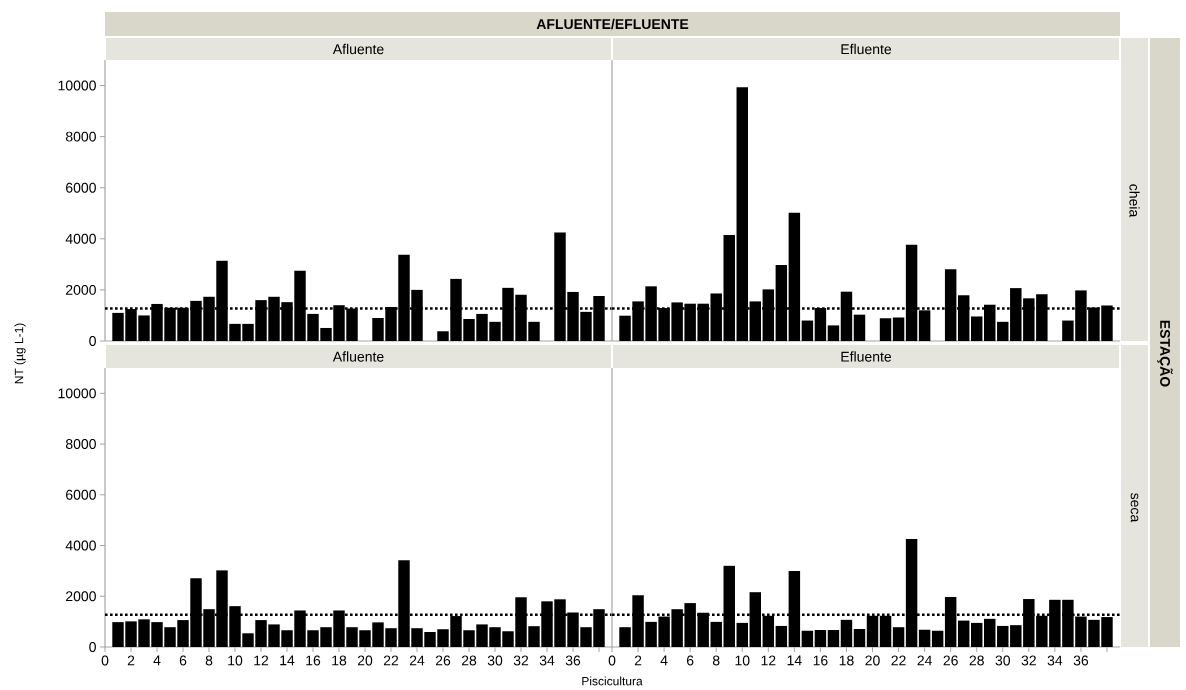  What do you see at coordinates (1165, 353) in the screenshot?
I see `text: ESTAÇÃO` at bounding box center [1165, 353].